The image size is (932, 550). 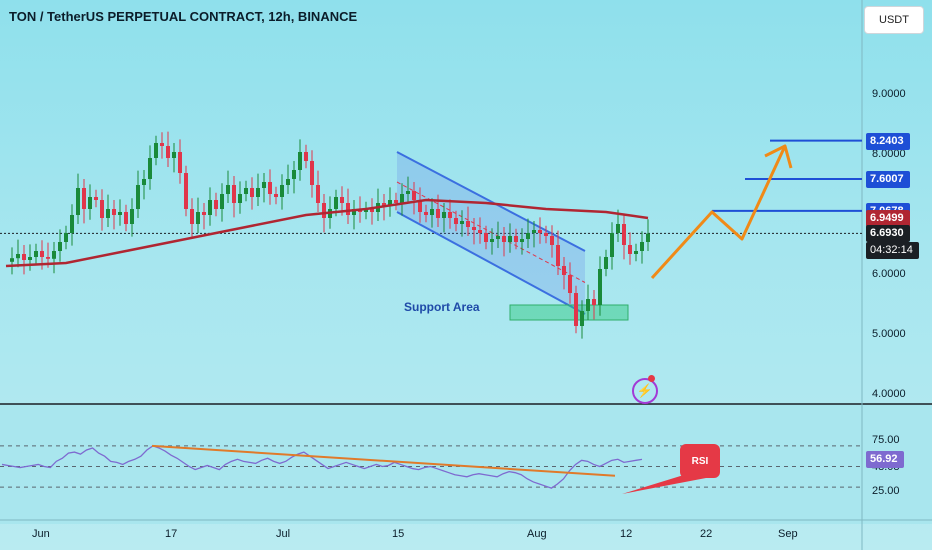 What do you see at coordinates (718, 212) in the screenshot?
I see `projection-arrow-line` at bounding box center [718, 212].